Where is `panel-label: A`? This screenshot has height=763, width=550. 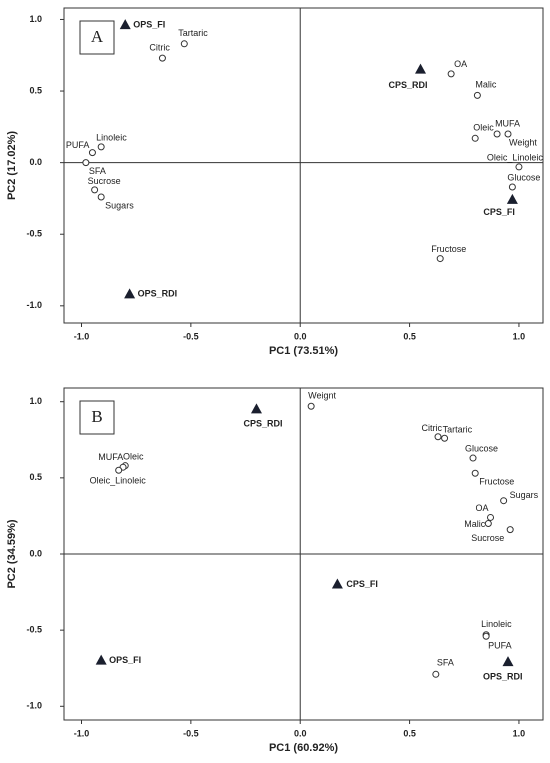
panel-label: A is located at coordinates (97, 36).